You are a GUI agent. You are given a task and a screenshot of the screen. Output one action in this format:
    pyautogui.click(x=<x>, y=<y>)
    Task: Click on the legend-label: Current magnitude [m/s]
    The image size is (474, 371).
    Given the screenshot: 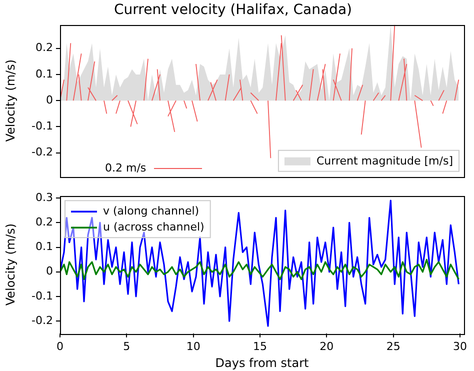 What is the action you would take?
    pyautogui.click(x=385, y=161)
    